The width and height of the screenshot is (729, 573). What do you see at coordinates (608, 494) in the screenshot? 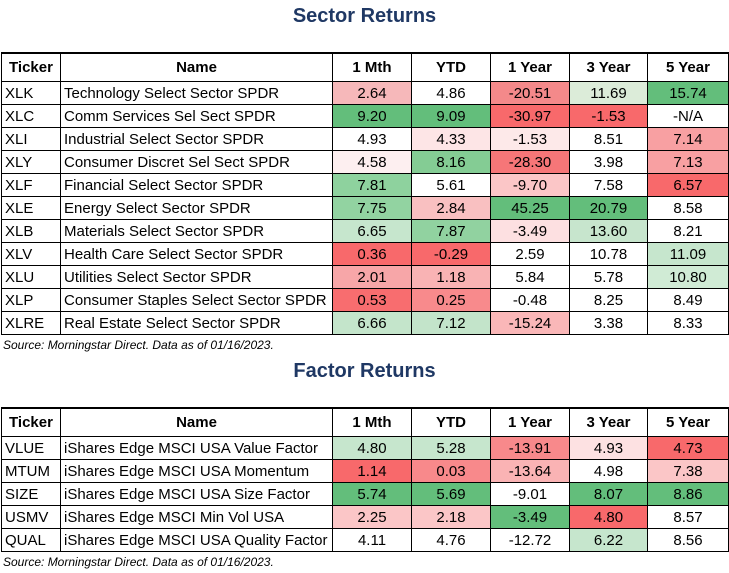
I see `return-value-cell: 8.07` at bounding box center [608, 494].